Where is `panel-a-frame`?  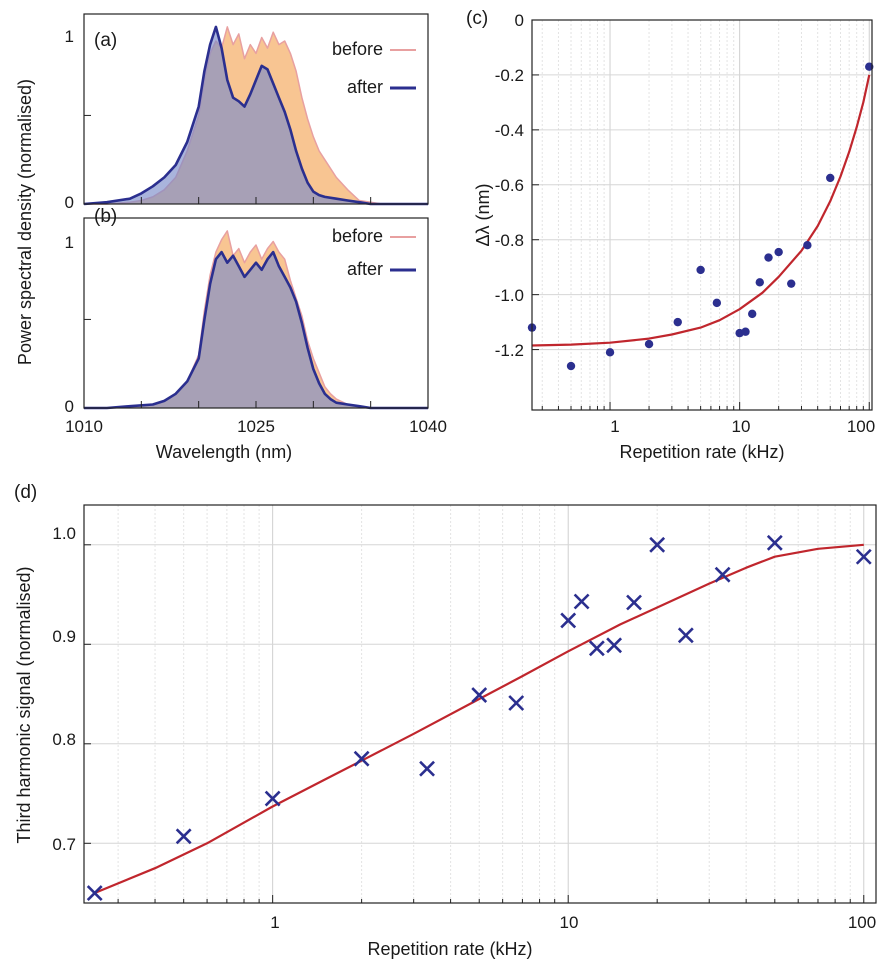 panel-a-frame is located at coordinates (256, 109).